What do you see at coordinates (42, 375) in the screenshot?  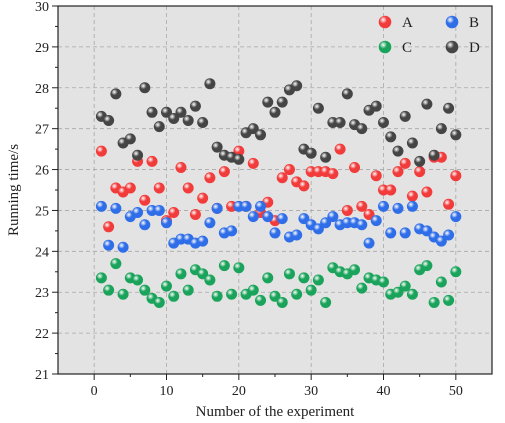 I see `y-tick-label: 21` at bounding box center [42, 375].